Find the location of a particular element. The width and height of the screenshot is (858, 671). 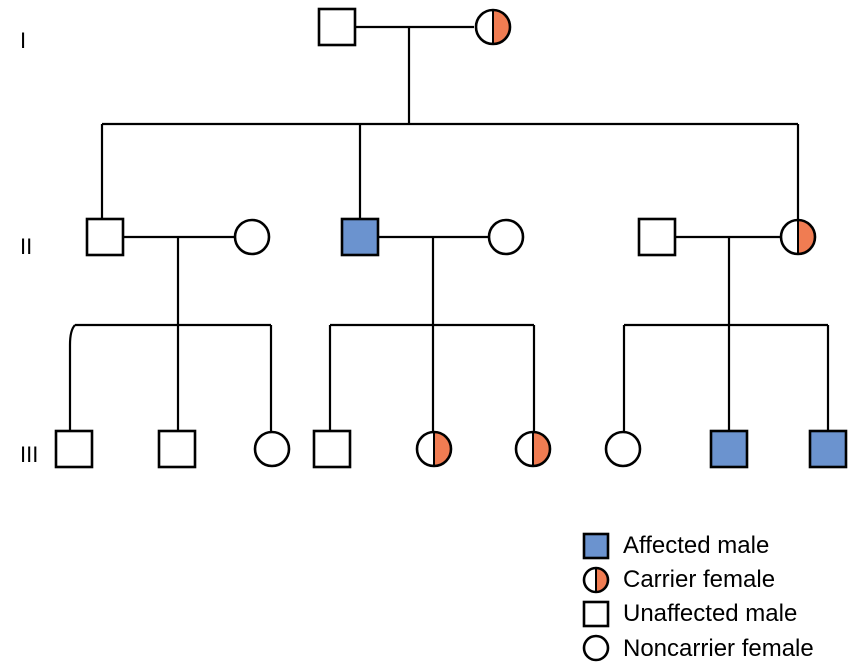

legend-symbol-noncarrier-female-circle-outline is located at coordinates (596, 648).